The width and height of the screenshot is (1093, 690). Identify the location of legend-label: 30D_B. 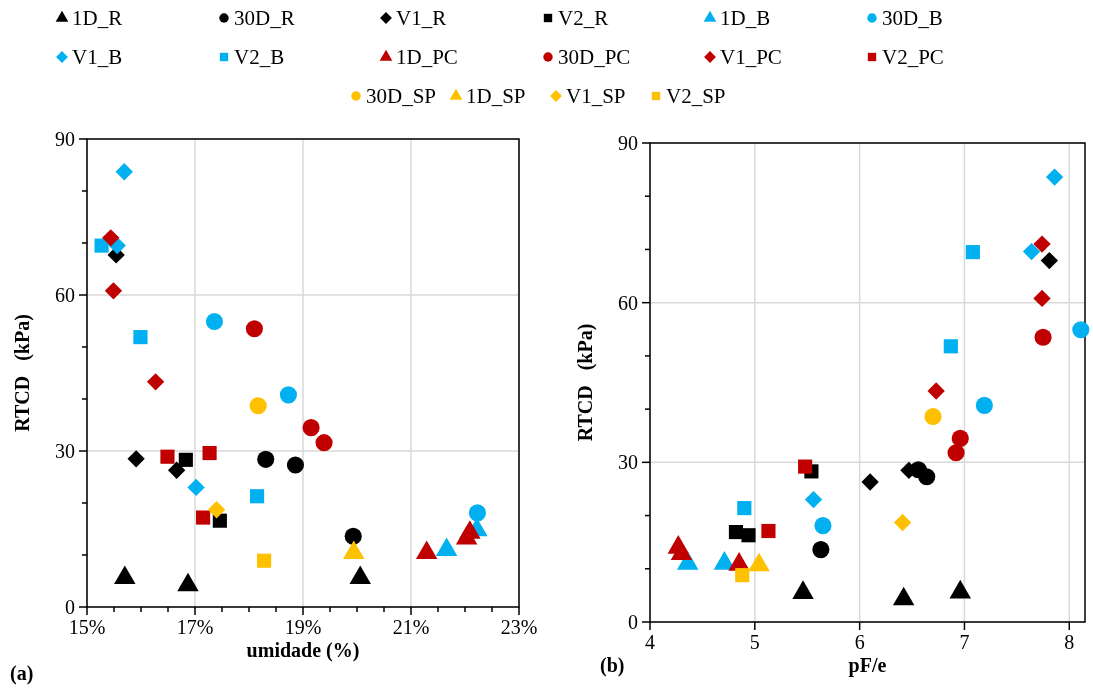
(912, 18).